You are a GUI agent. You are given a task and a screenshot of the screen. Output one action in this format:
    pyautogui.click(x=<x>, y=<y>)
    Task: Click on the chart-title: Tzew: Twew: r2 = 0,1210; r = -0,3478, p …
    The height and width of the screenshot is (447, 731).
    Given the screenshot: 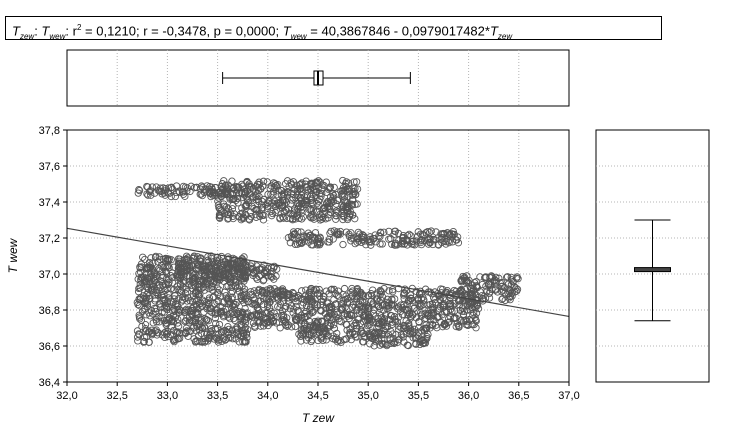 What is the action you would take?
    pyautogui.click(x=333, y=28)
    